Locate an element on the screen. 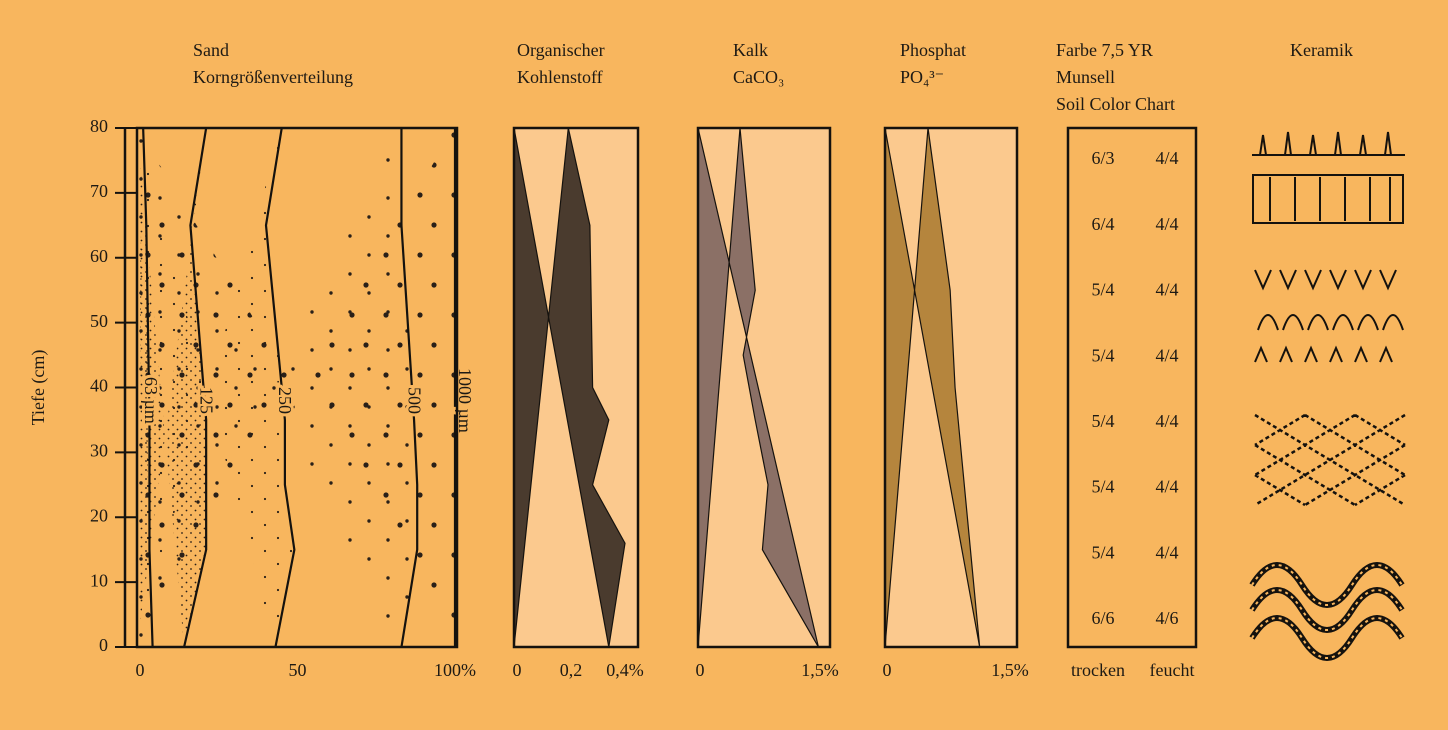 Image resolution: width=1448 pixels, height=730 pixels. color-code: 6/3 is located at coordinates (1102, 158).